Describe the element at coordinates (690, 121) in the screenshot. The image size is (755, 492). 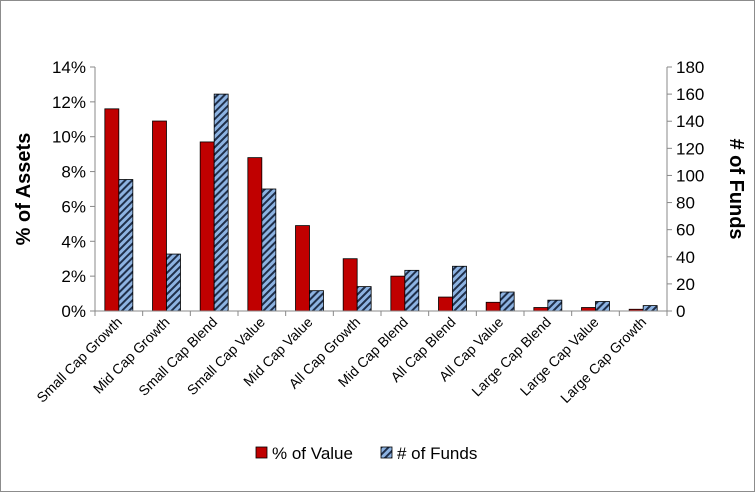
I see `right-tick-label: 140` at that location.